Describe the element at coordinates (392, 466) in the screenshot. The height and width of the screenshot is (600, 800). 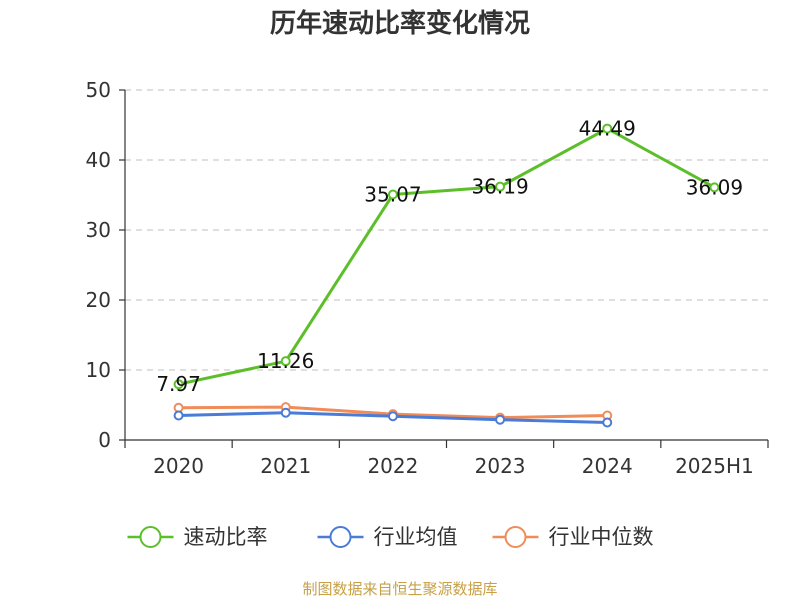
I see `x-tick-label: 2022` at that location.